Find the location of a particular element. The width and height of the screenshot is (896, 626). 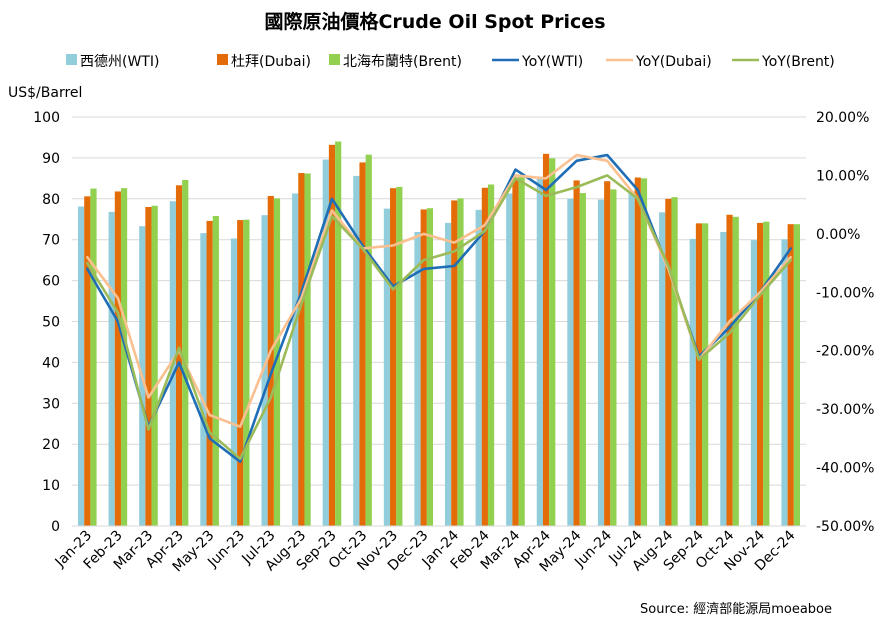

chart-title: 國際原油價格Crude Oil Spot Prices is located at coordinates (434, 21).